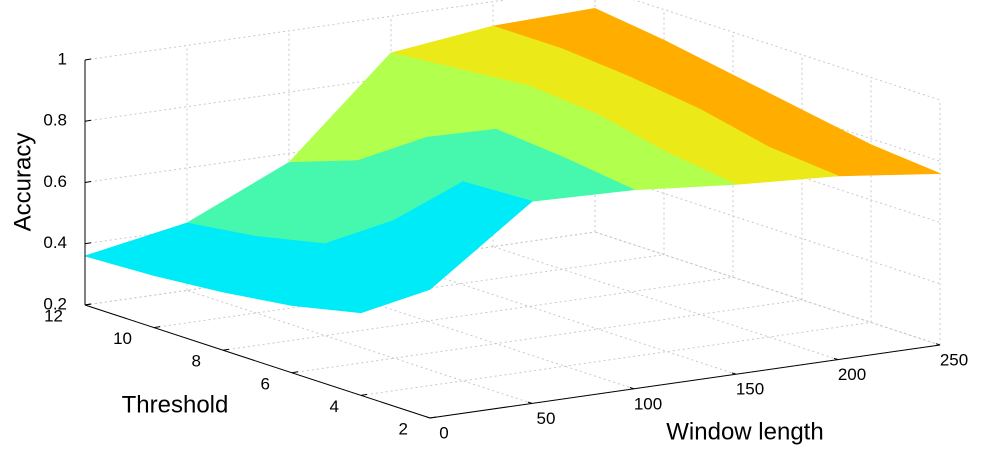 Image resolution: width=1000 pixels, height=455 pixels. I want to click on y-axis-label: Threshold, so click(175, 404).